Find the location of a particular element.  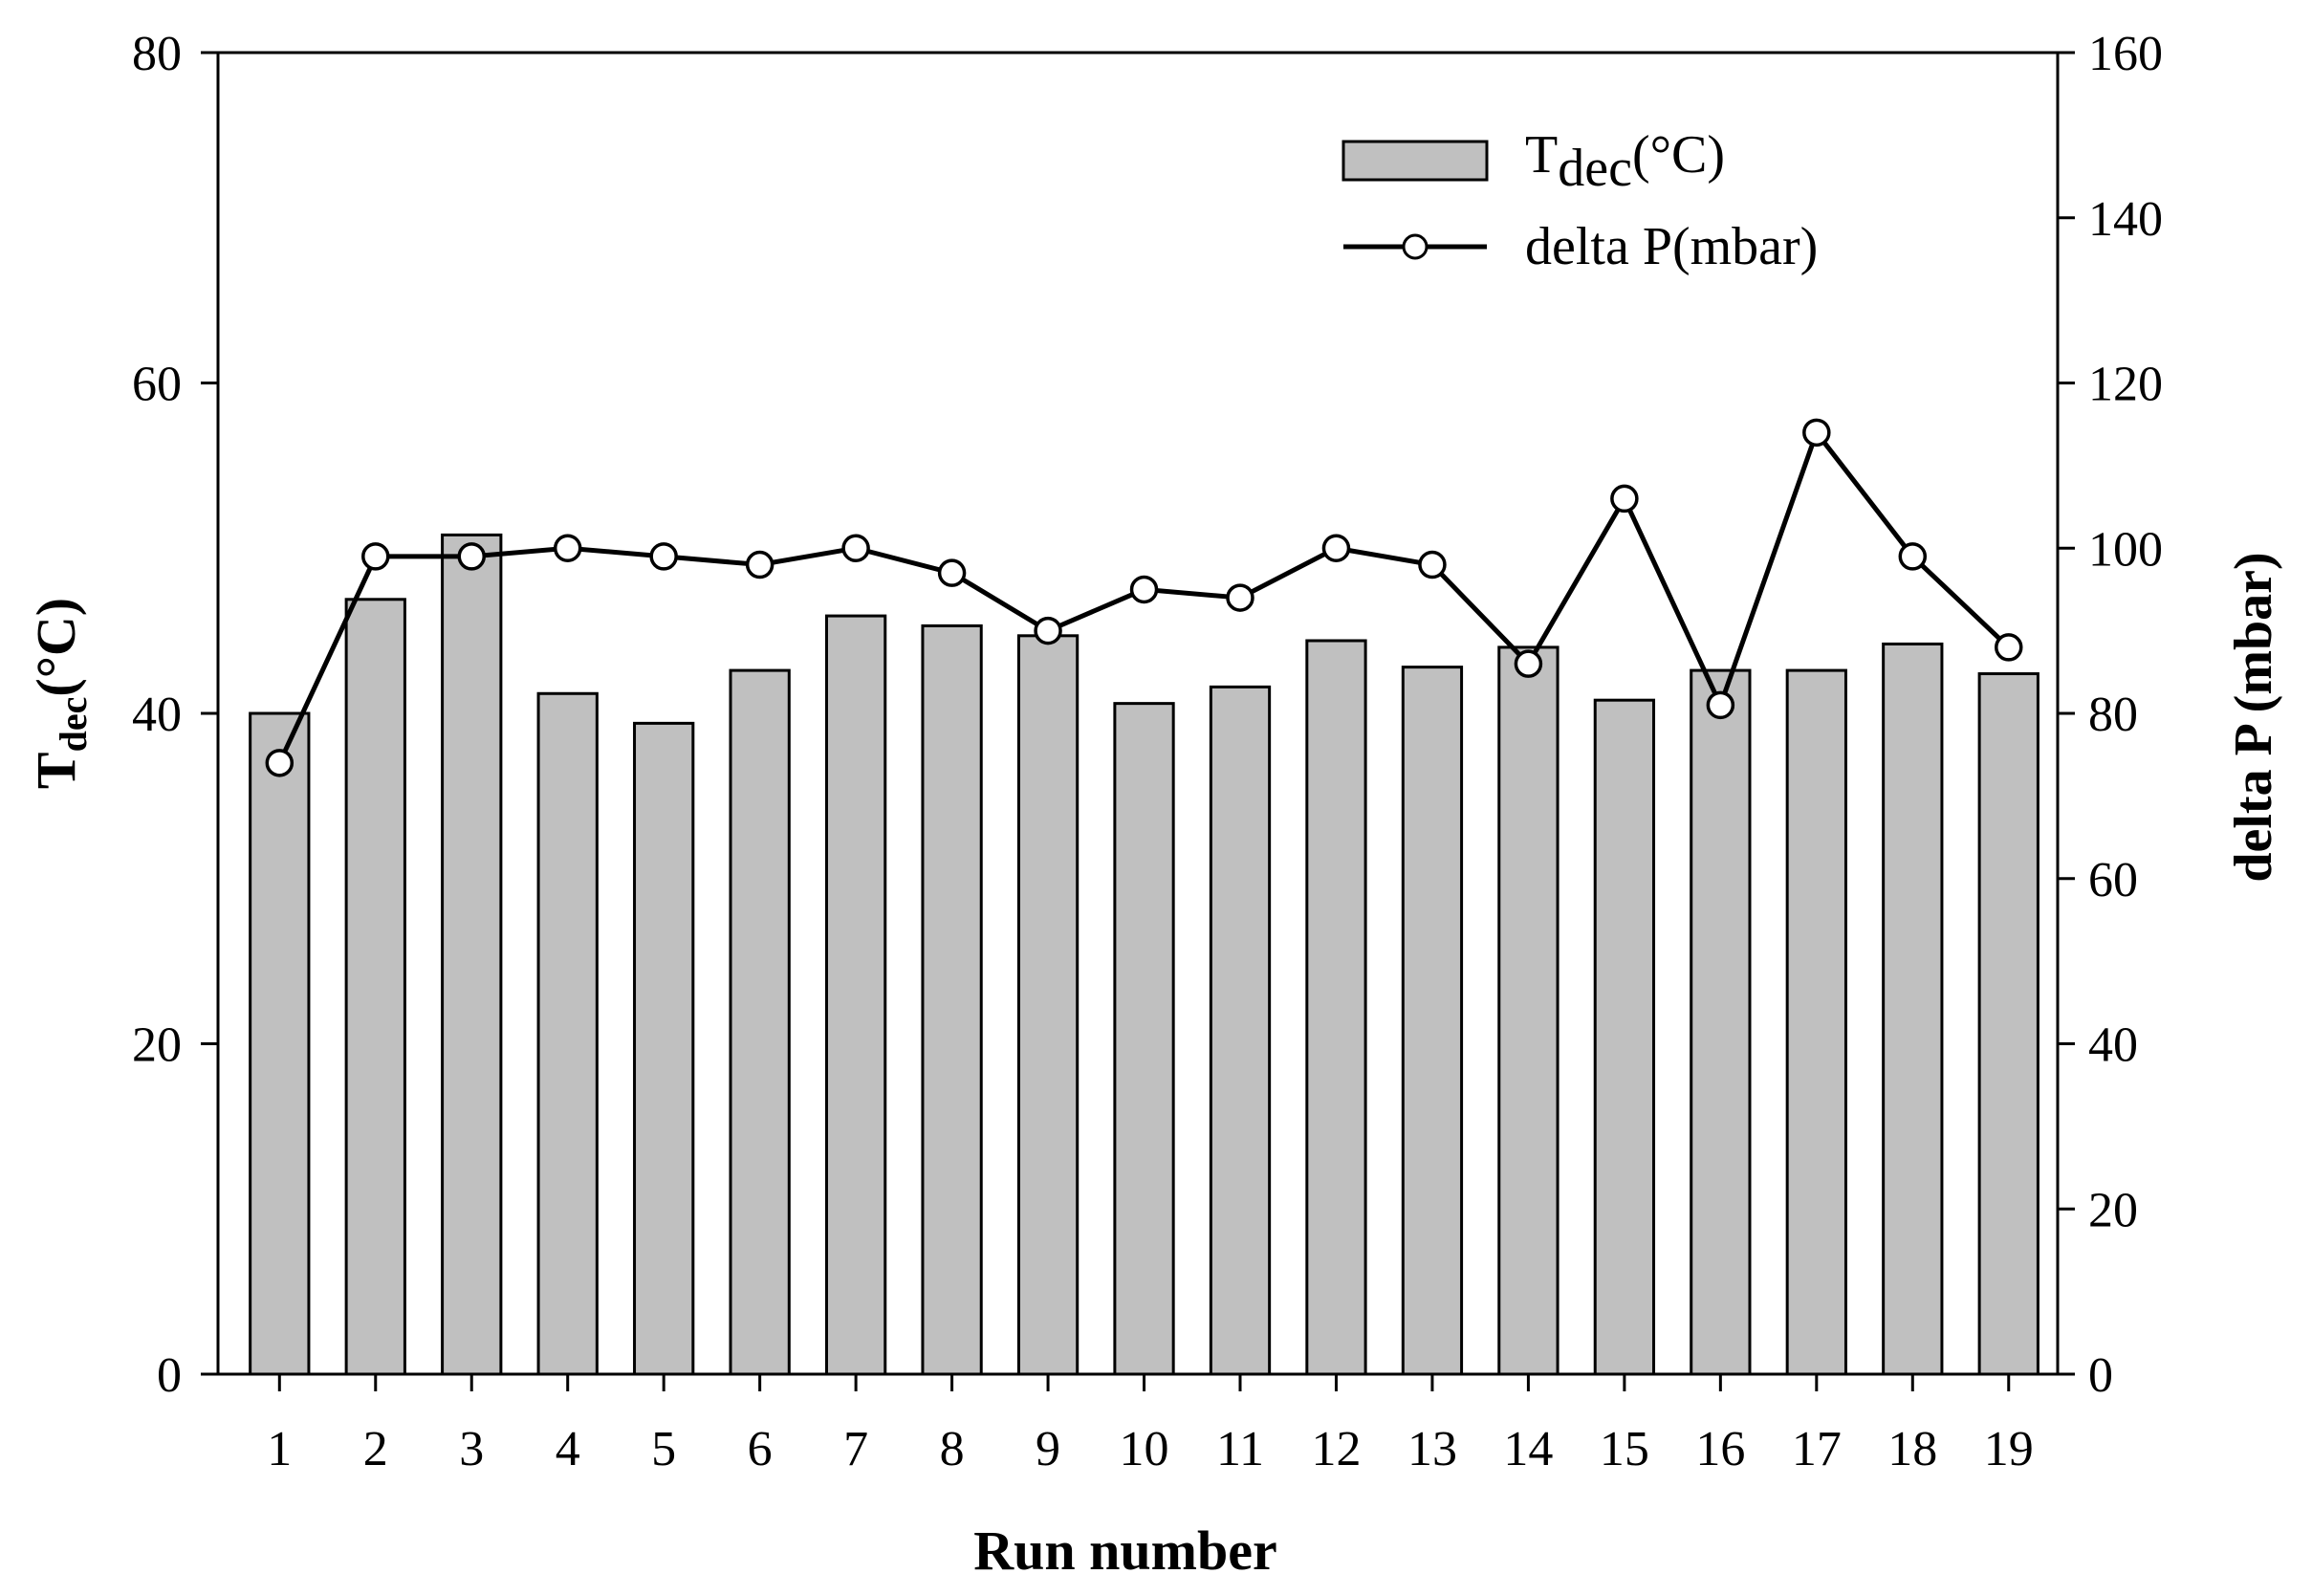

right-tick-label: 140 is located at coordinates (2125, 219).